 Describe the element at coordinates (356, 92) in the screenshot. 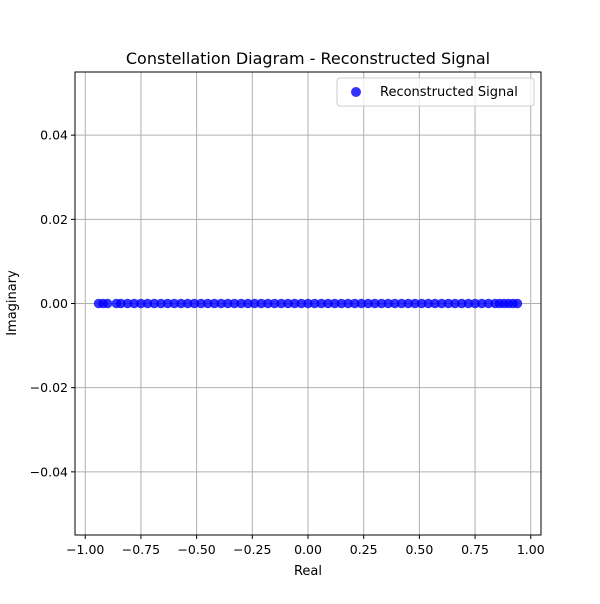

I see `legend-marker` at that location.